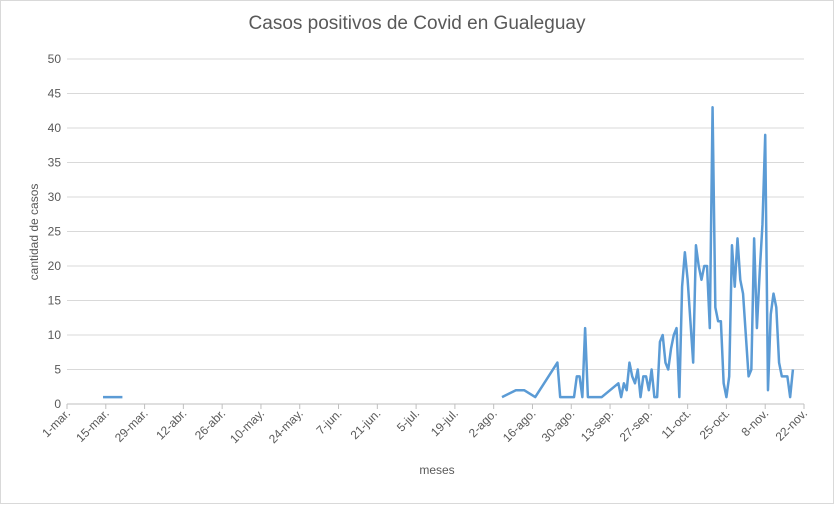  Describe the element at coordinates (417, 23) in the screenshot. I see `chart-title: Casos positivos de Covid en Gualeguay` at that location.